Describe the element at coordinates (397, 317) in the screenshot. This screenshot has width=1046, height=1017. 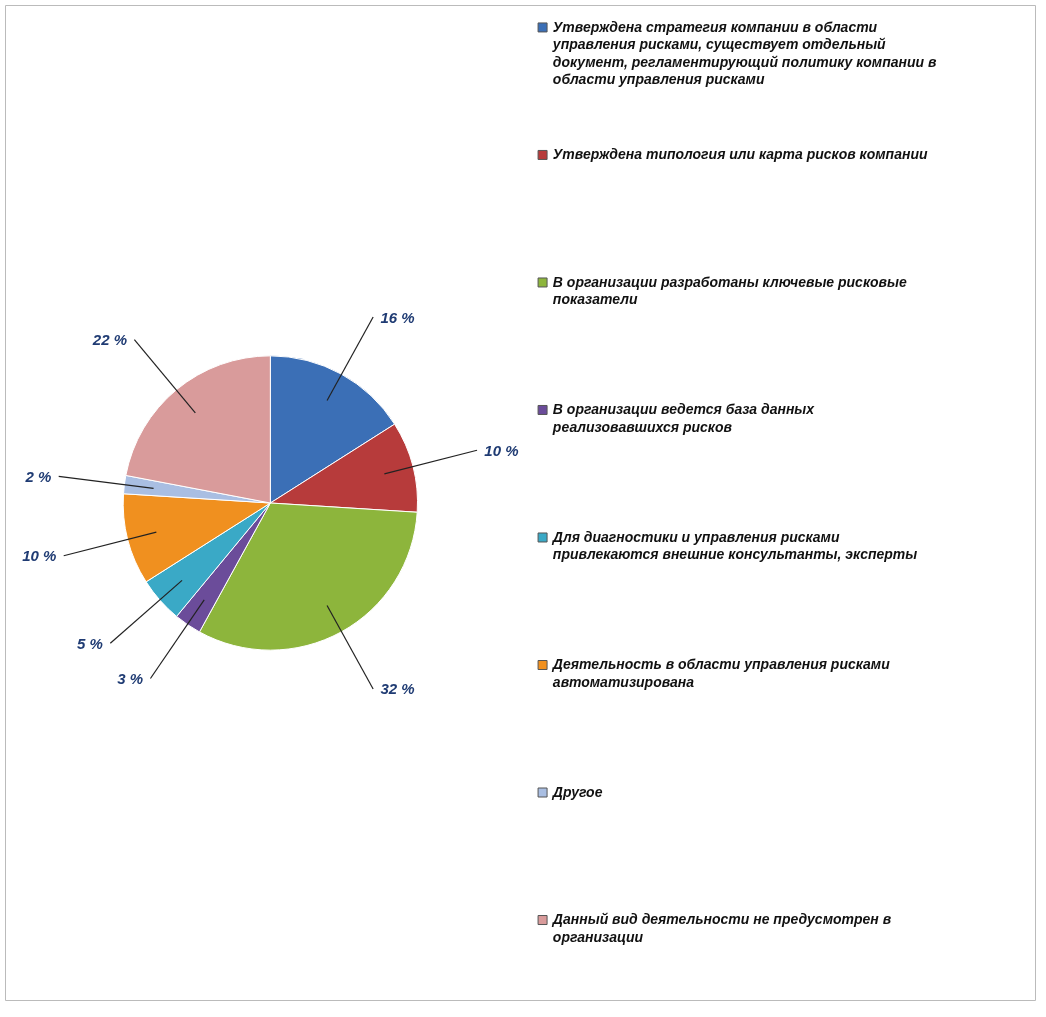
I see `data-label: 16 %` at that location.